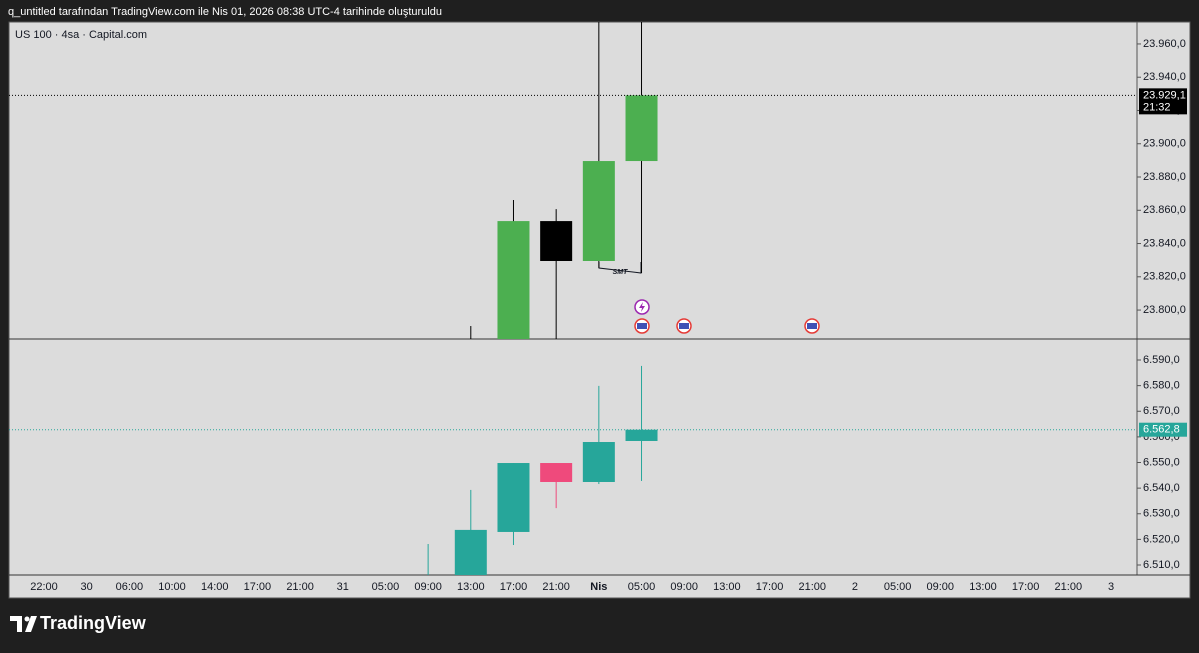 The image size is (1199, 653). What do you see at coordinates (1161, 386) in the screenshot?
I see `y-tick-label: 6.580,0` at bounding box center [1161, 386].